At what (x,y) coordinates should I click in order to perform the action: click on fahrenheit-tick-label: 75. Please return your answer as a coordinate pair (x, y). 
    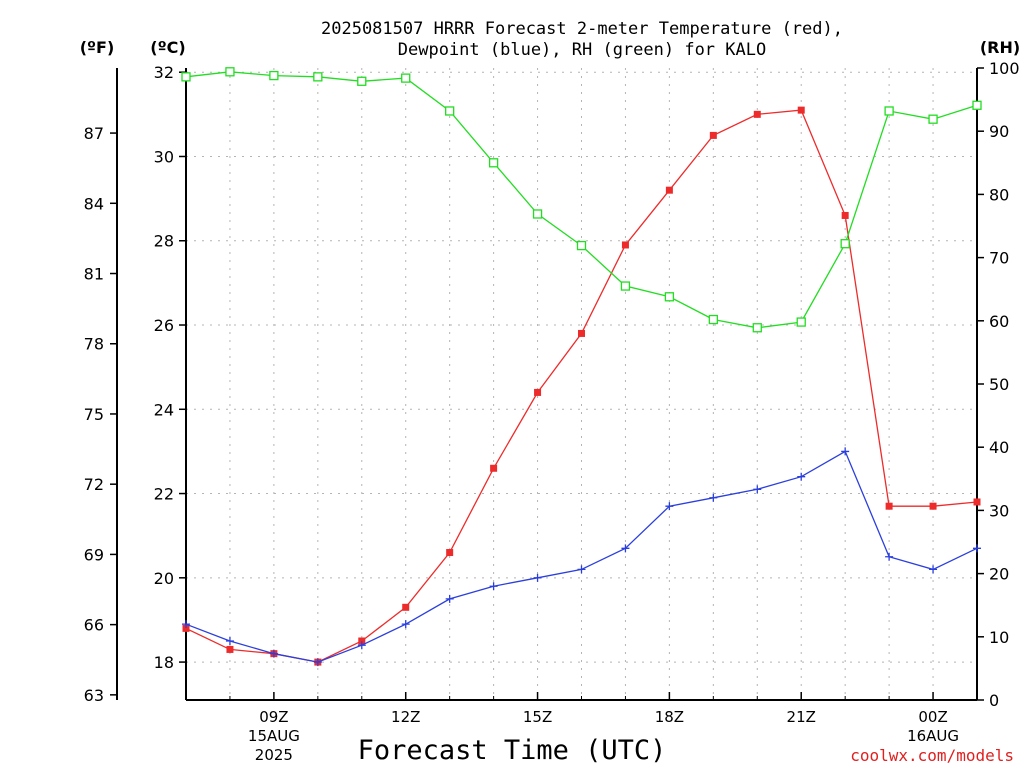
    Looking at the image, I should click on (94, 414).